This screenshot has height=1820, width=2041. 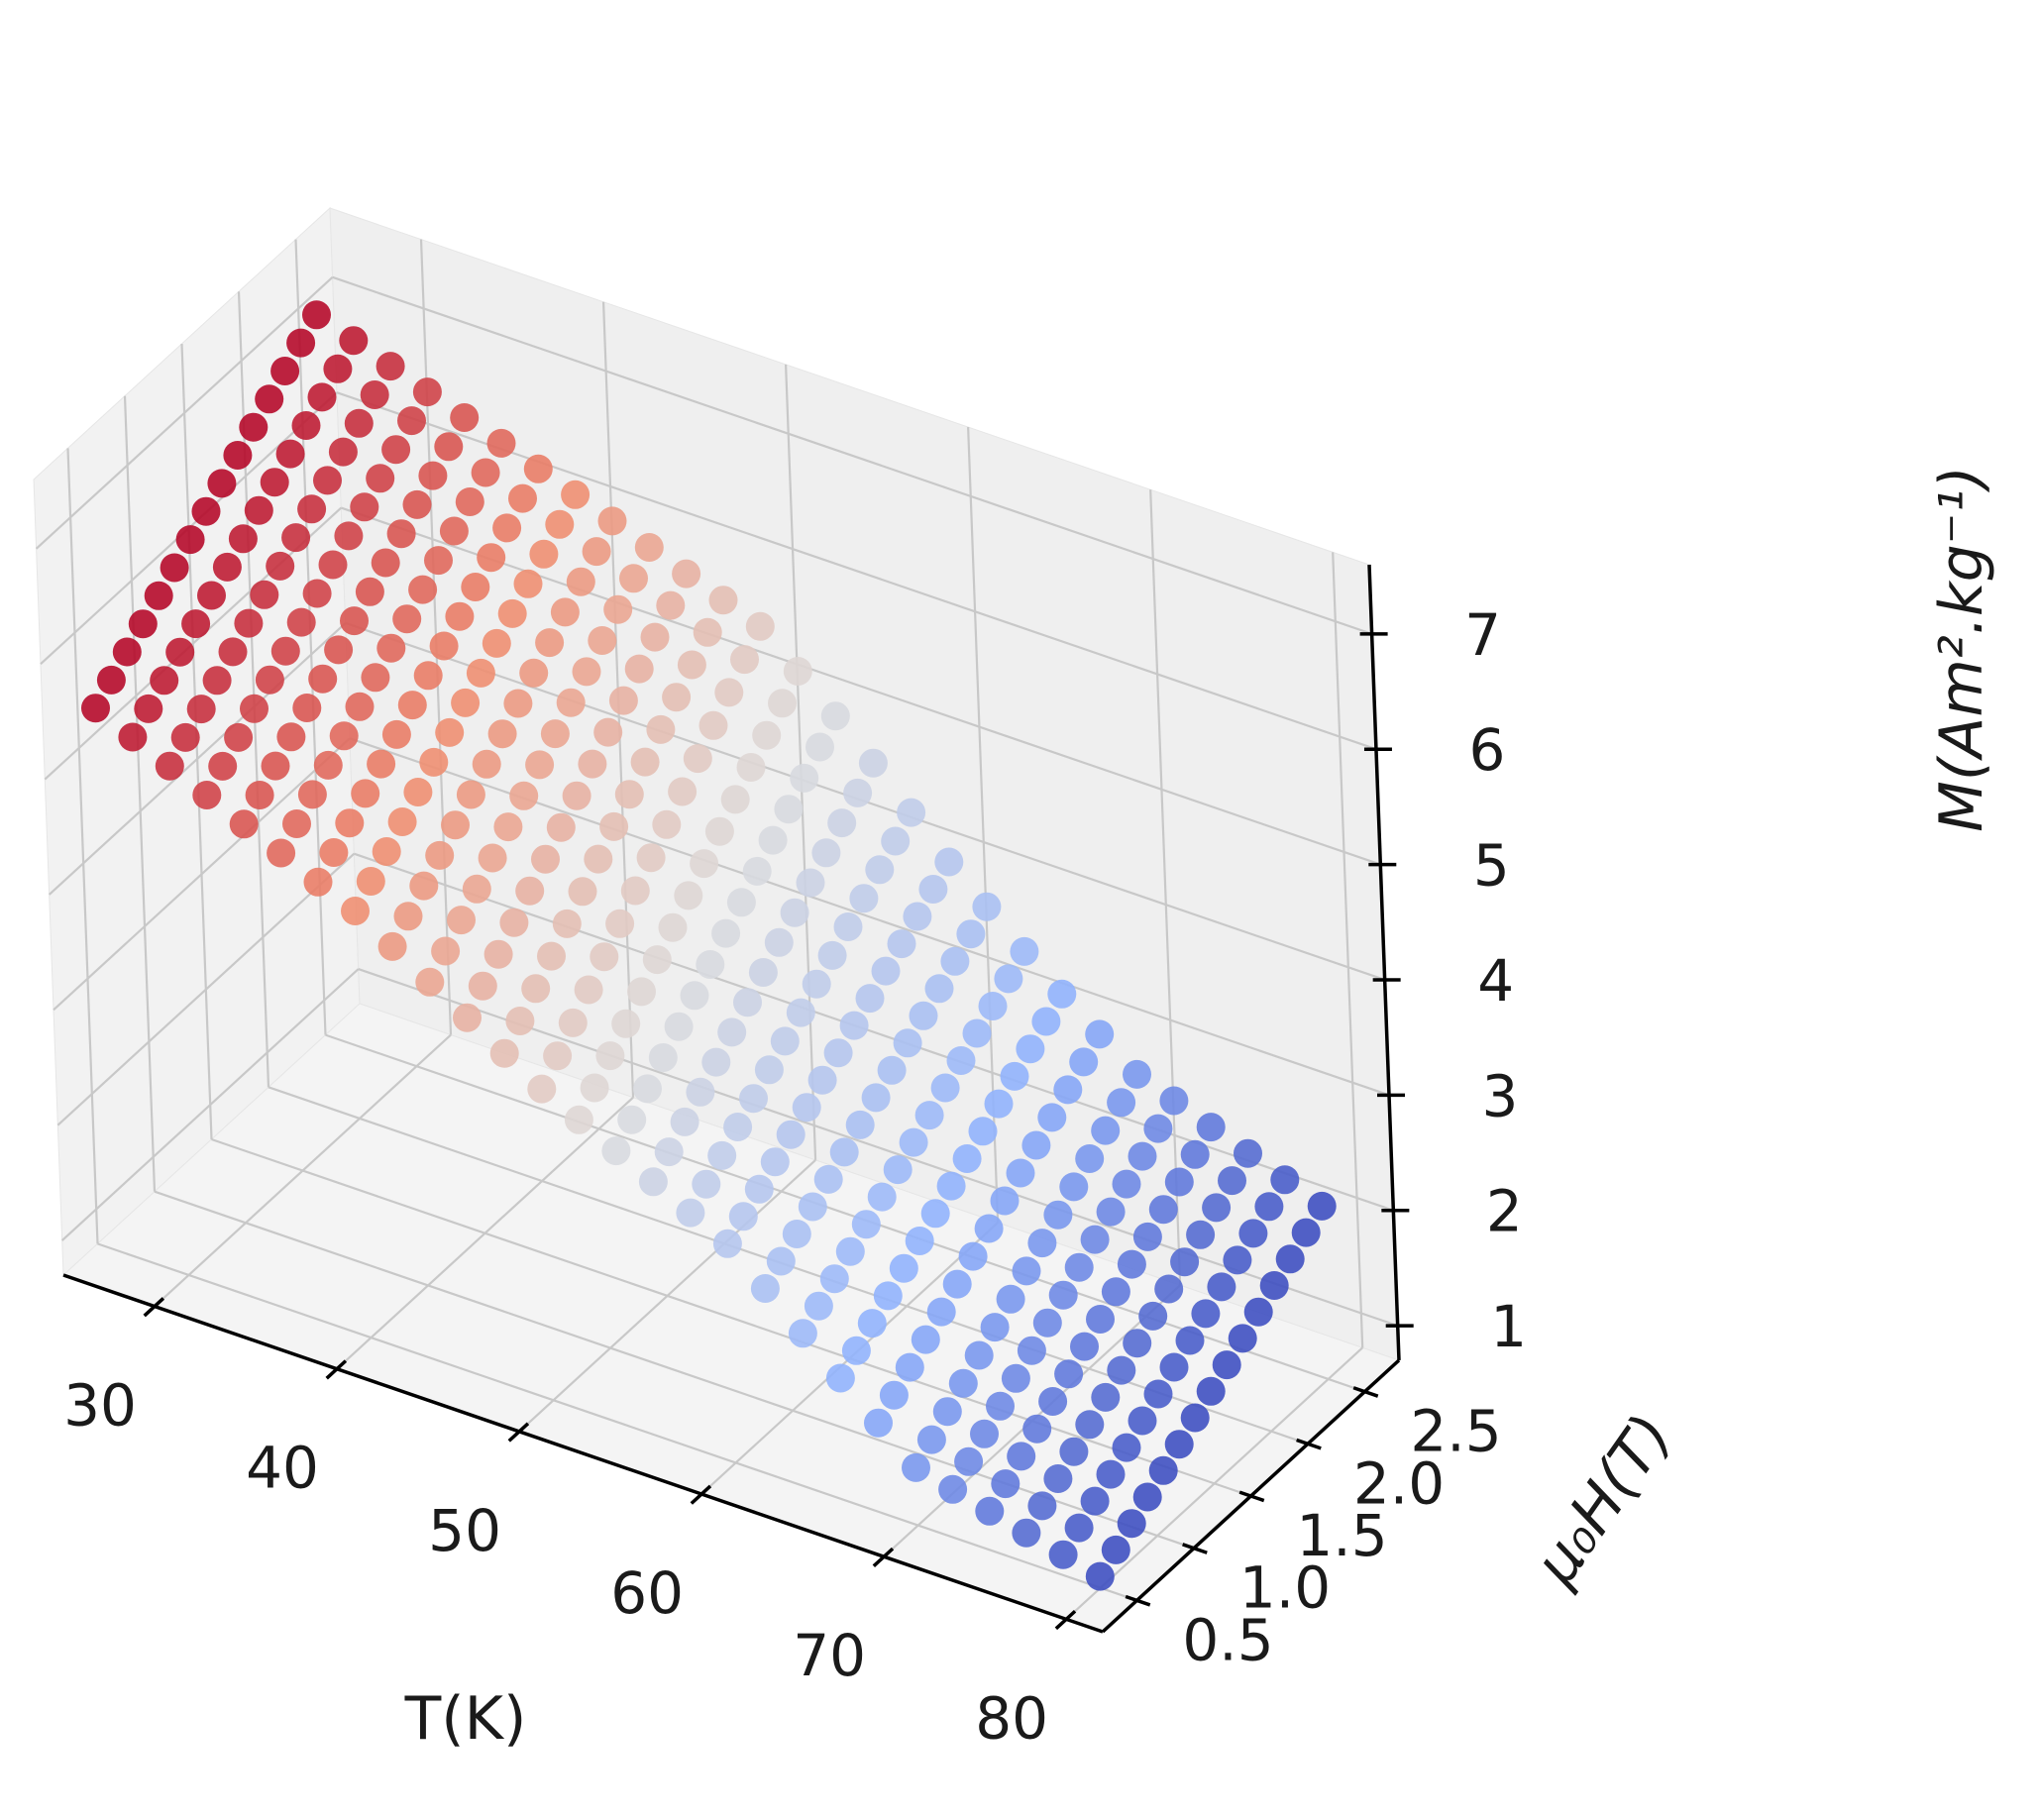 I want to click on x-tick-label: 40, so click(x=282, y=1468).